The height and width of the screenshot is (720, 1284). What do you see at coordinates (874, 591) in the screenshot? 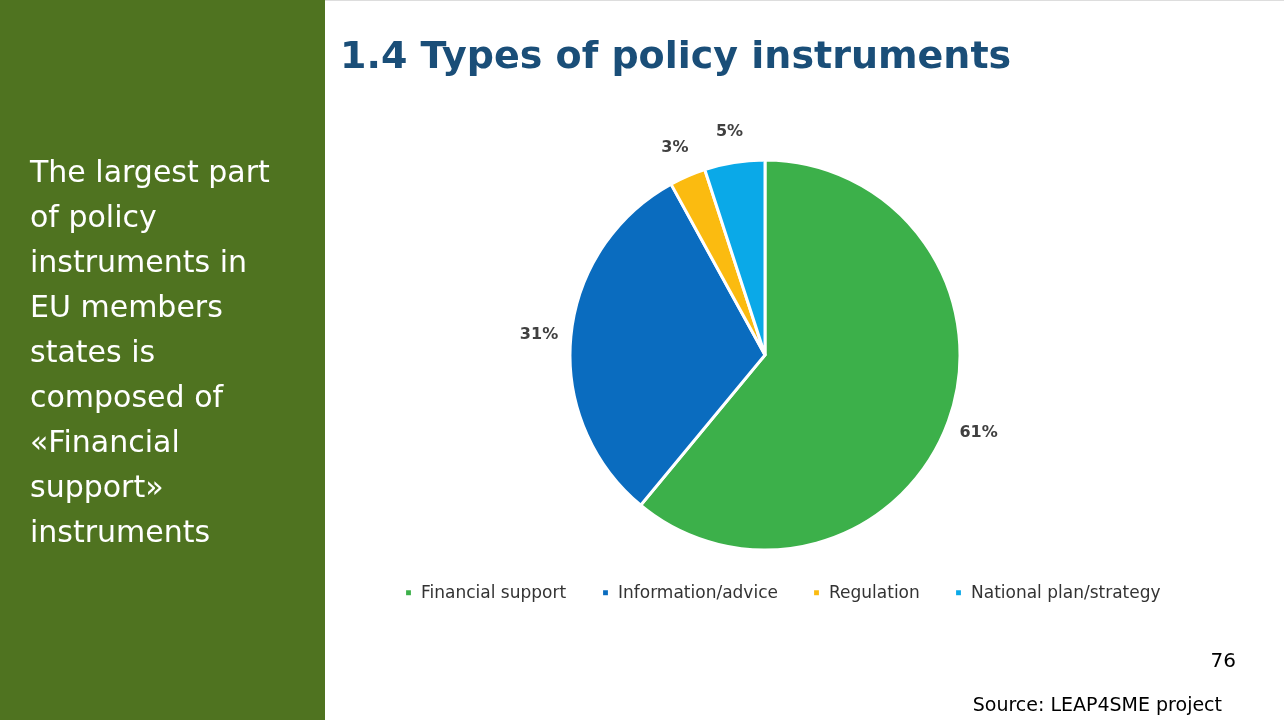
I see `legend-label: Regulation` at bounding box center [874, 591].